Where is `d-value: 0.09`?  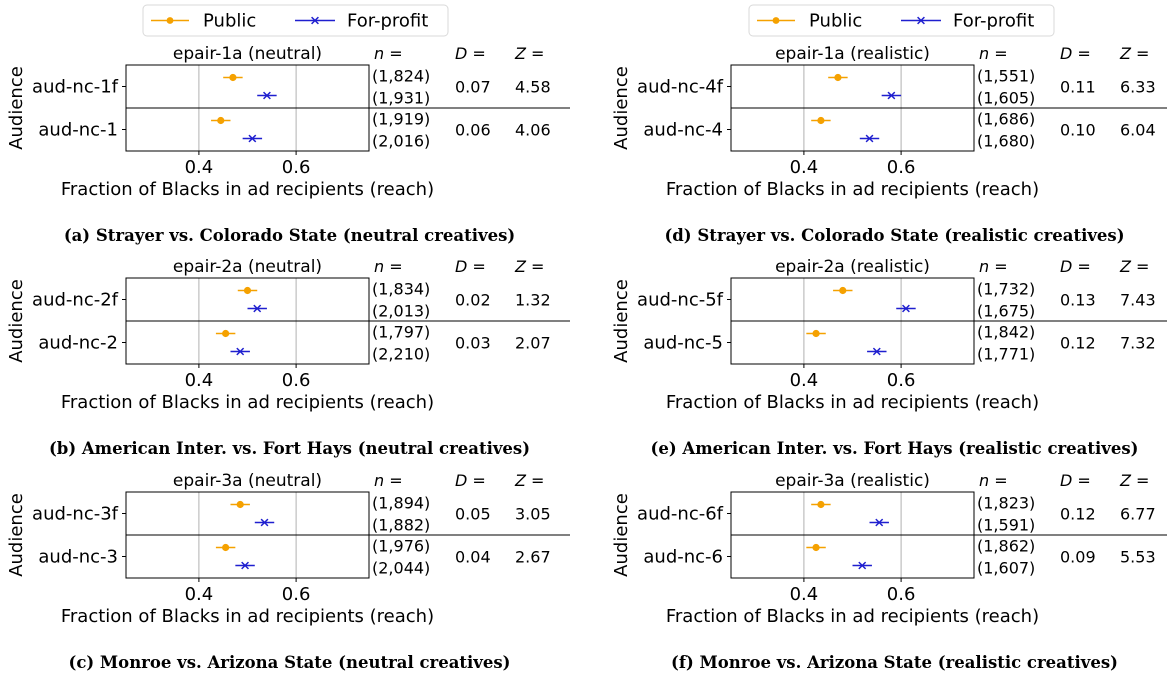 d-value: 0.09 is located at coordinates (1078, 557).